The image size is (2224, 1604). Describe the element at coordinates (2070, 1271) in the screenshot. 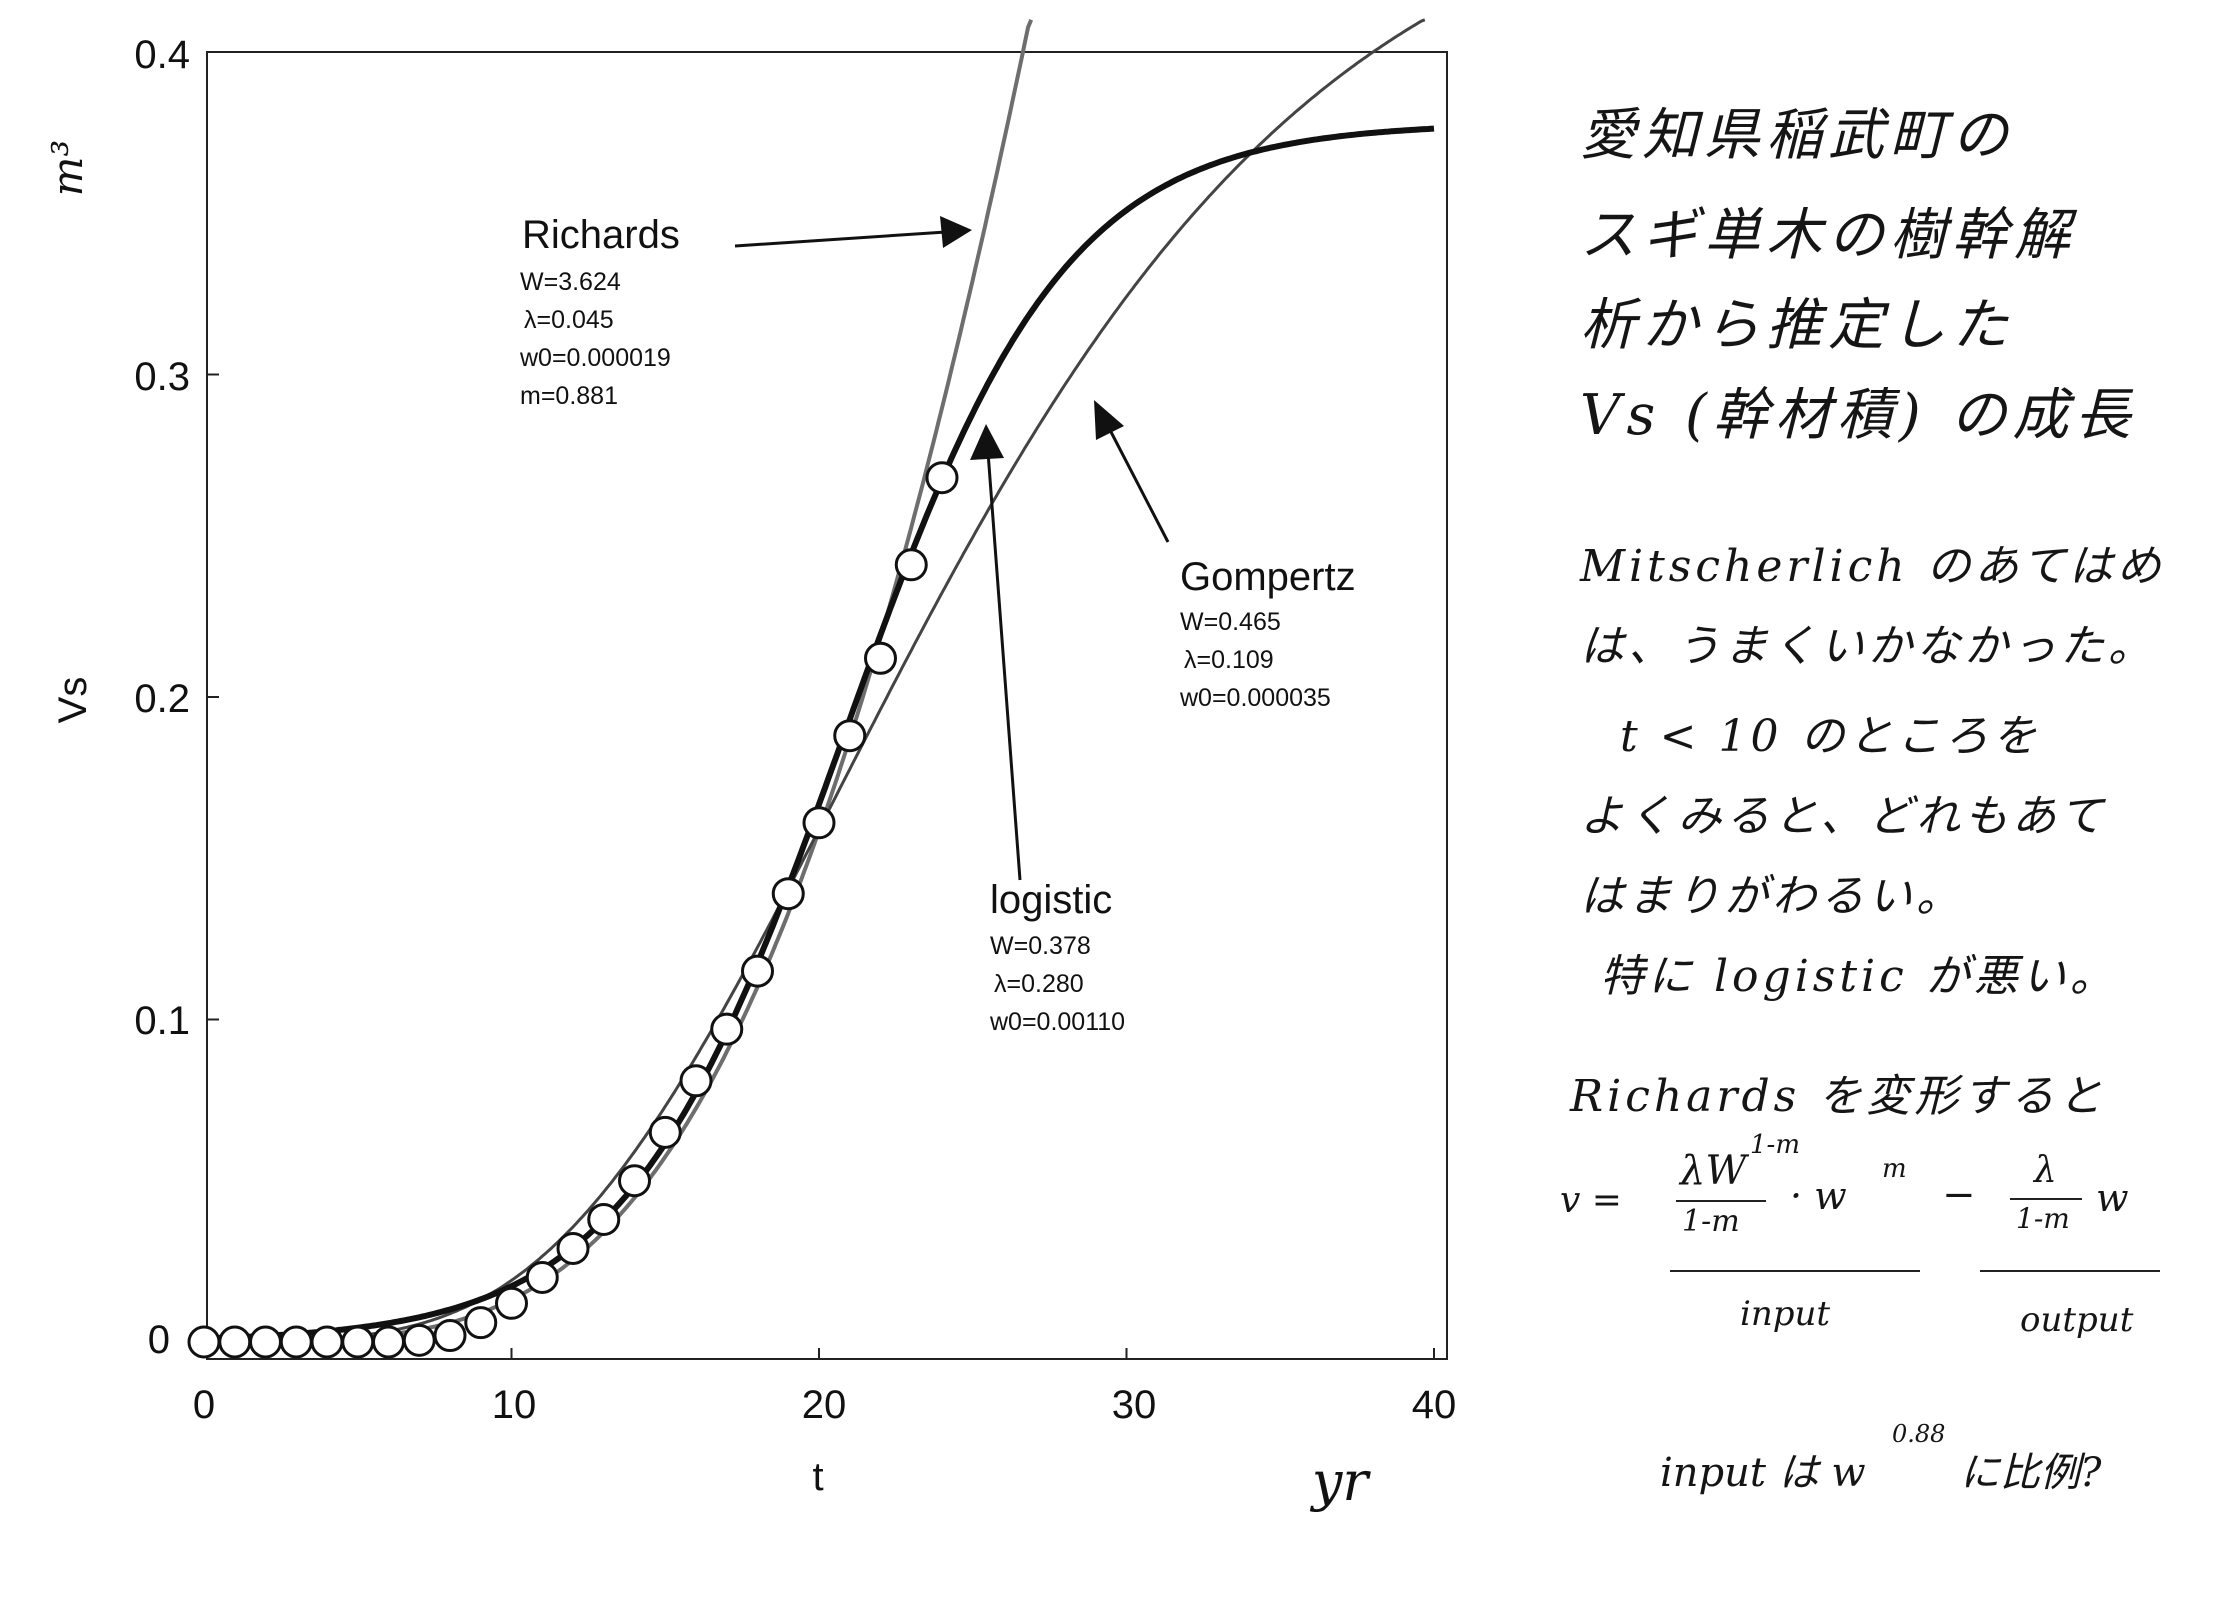

I see `output-underline` at that location.